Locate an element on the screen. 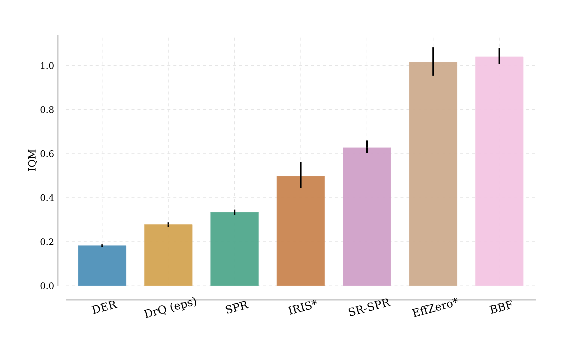  y-tick-label: 0.4 is located at coordinates (47, 198).